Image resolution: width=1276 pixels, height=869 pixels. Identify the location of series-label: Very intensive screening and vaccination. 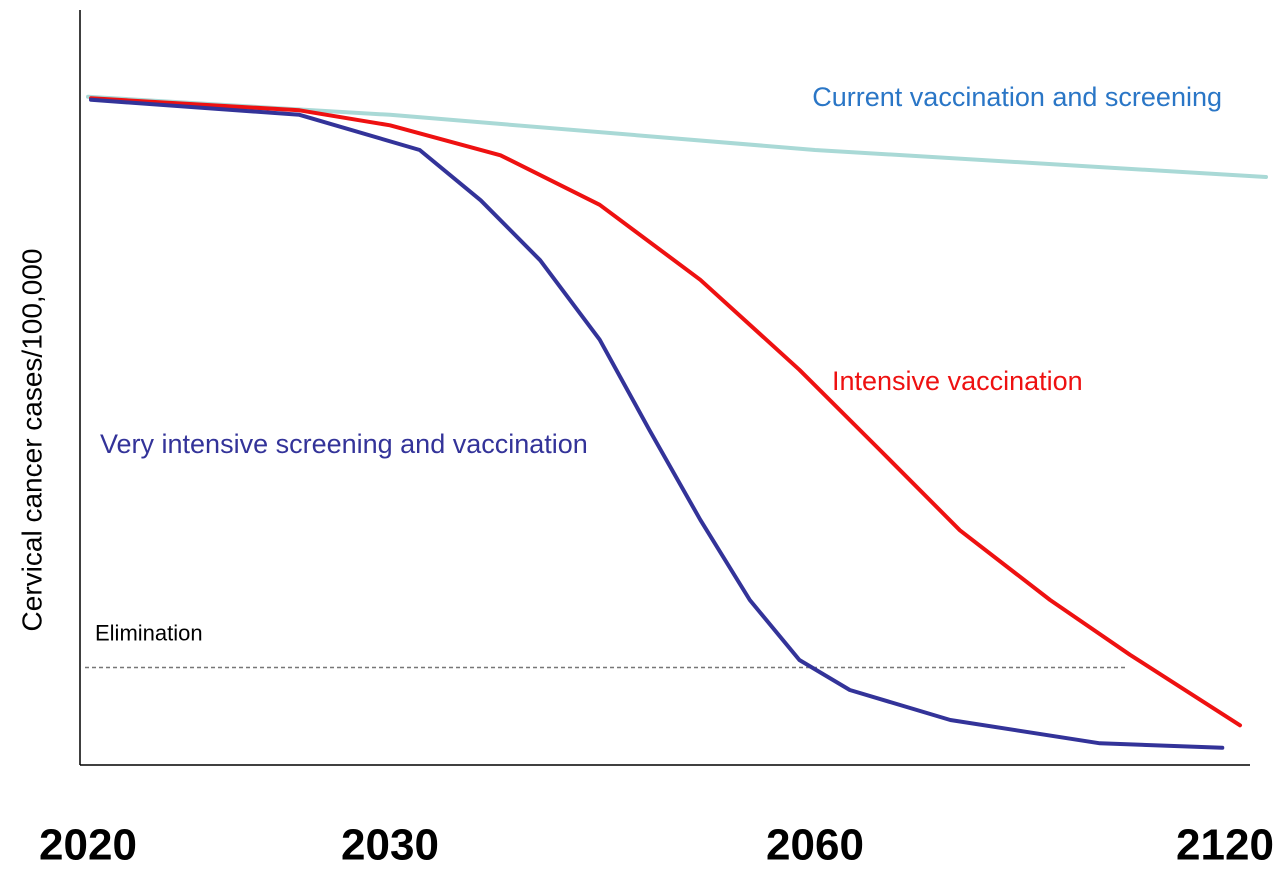
(344, 444).